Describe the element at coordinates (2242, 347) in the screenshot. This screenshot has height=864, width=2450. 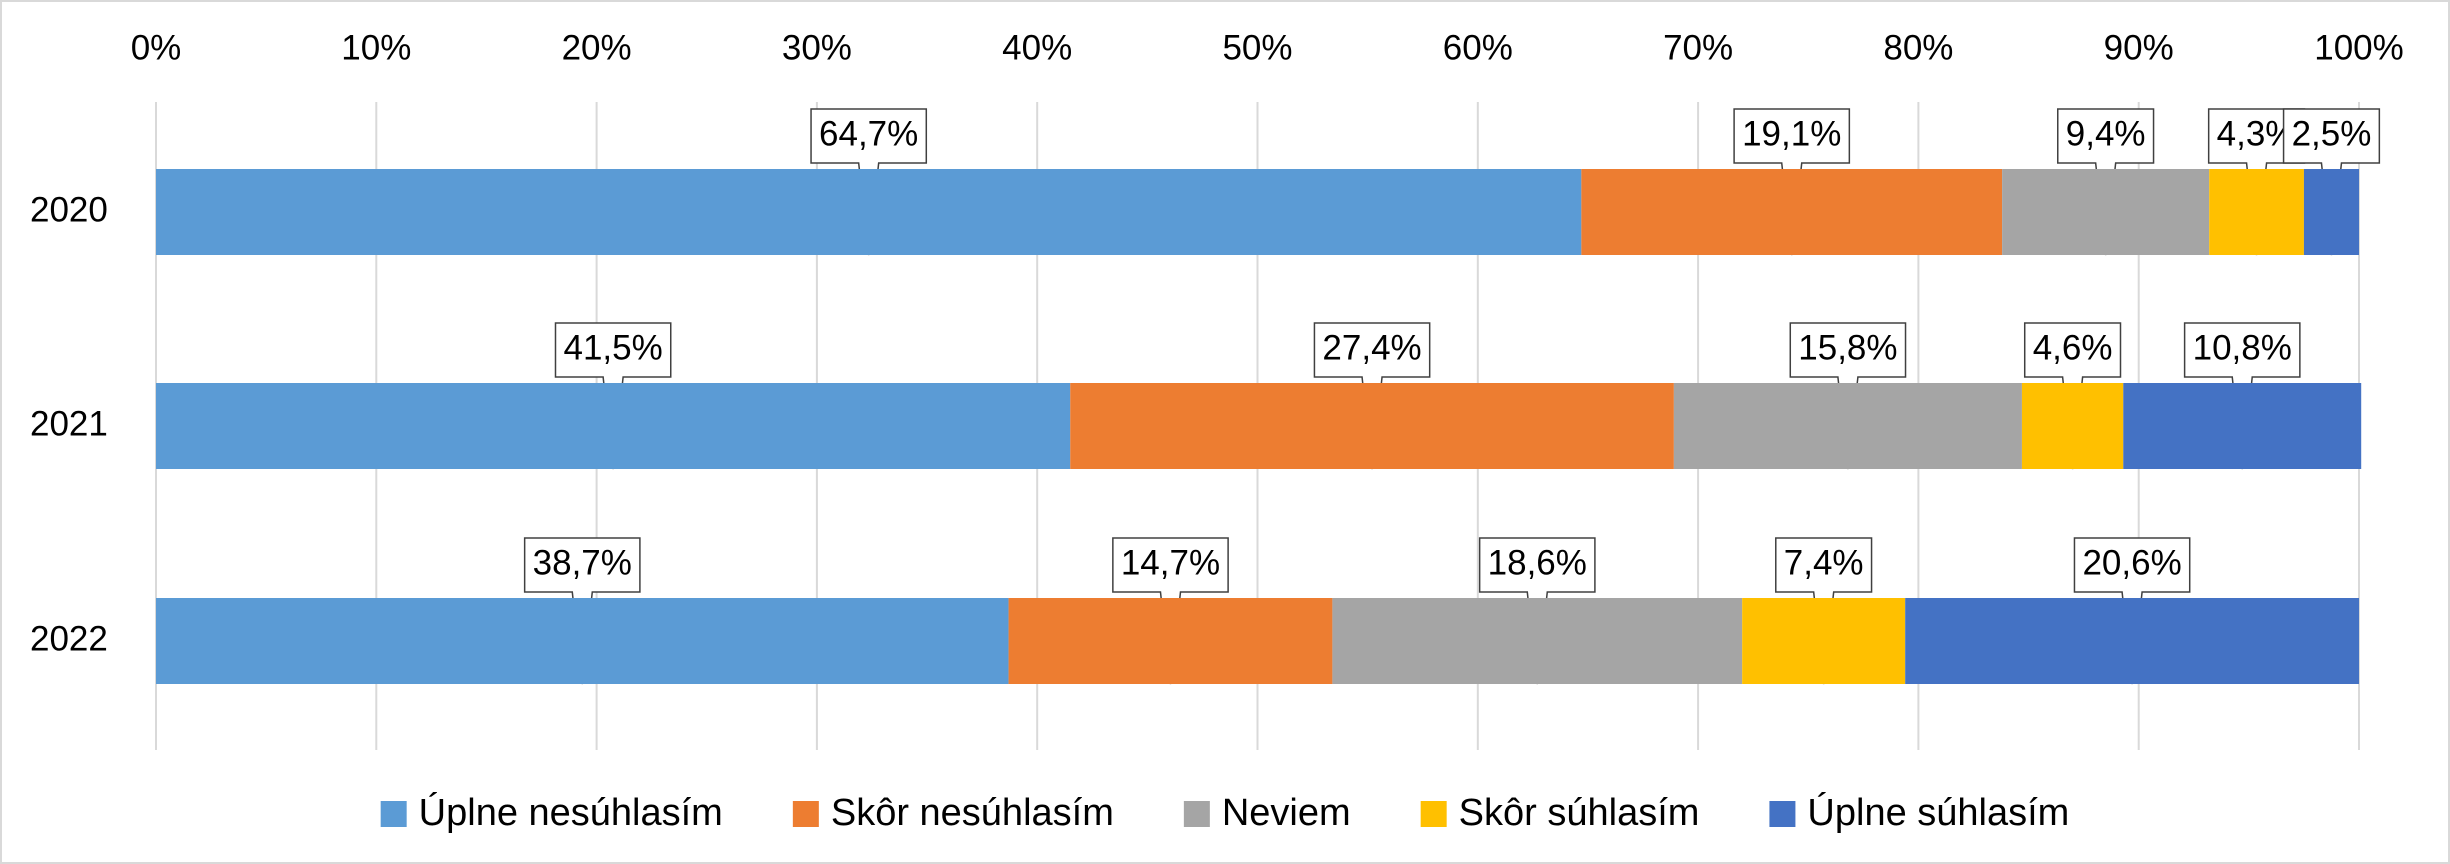
I see `data-label: 10,8%` at that location.